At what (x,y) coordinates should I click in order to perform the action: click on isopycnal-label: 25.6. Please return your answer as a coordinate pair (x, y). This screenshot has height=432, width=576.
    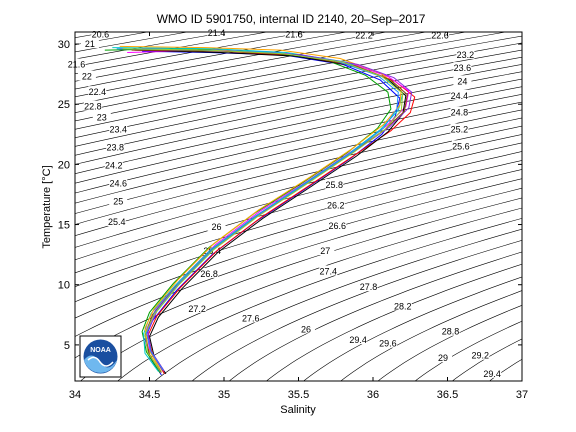
    Looking at the image, I should click on (461, 146).